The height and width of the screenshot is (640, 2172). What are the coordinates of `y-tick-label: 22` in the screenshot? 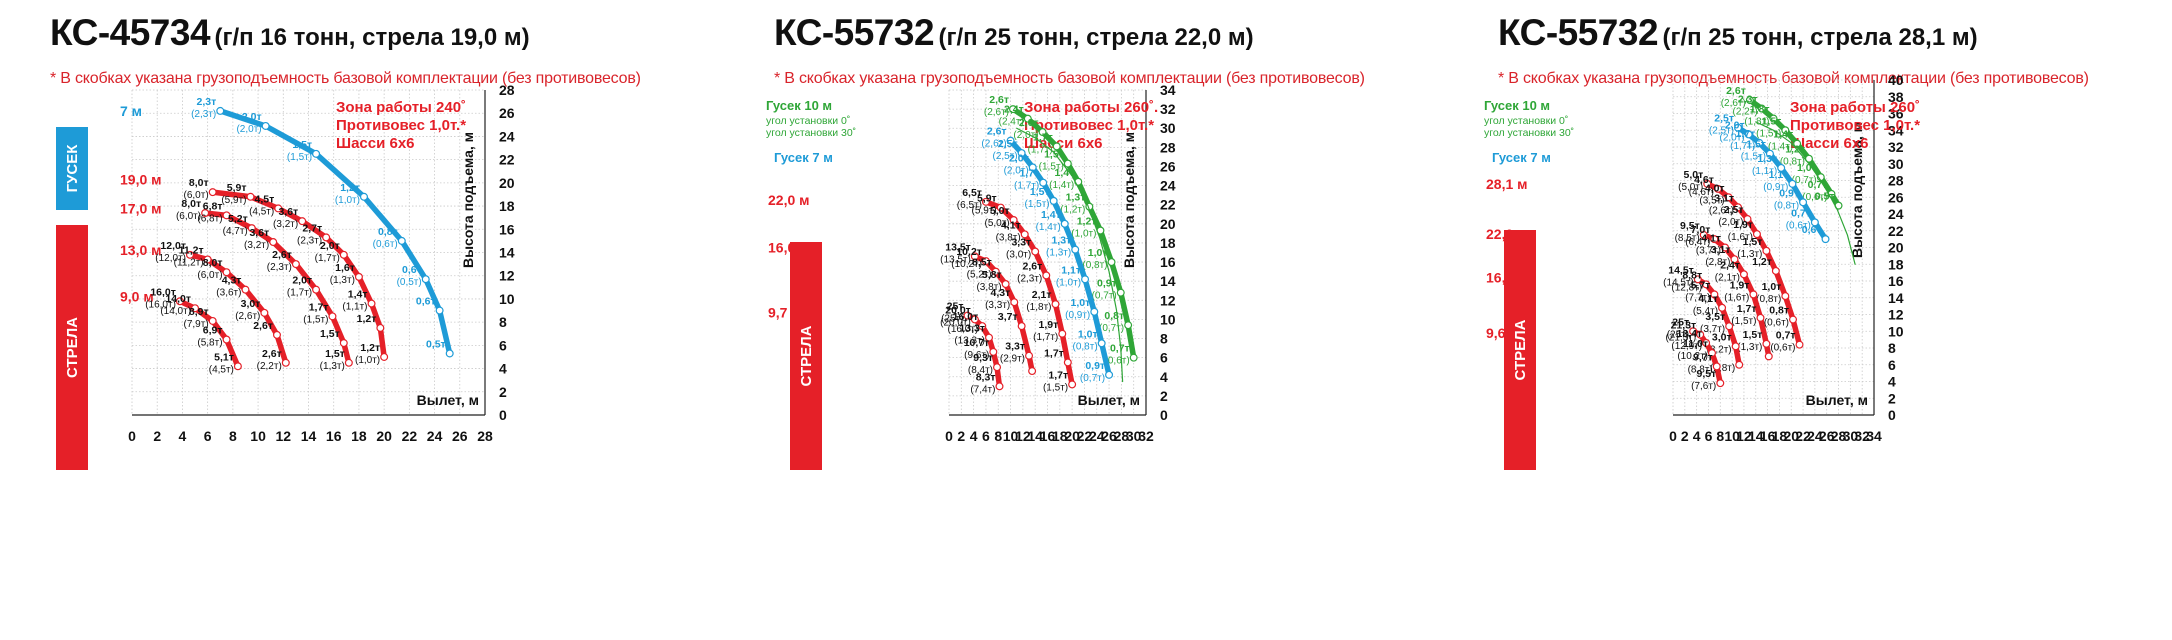 It's located at (1168, 205).